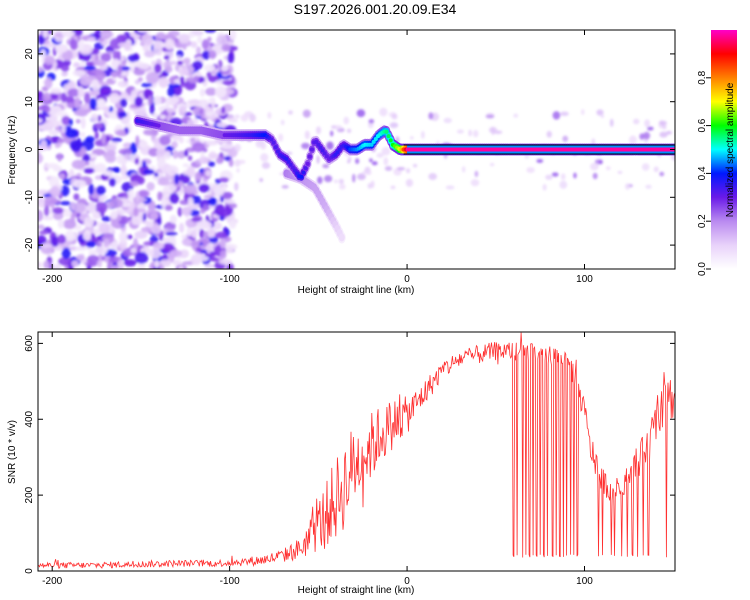 This screenshot has width=750, height=600. I want to click on y-tick-label: -20, so click(29, 244).